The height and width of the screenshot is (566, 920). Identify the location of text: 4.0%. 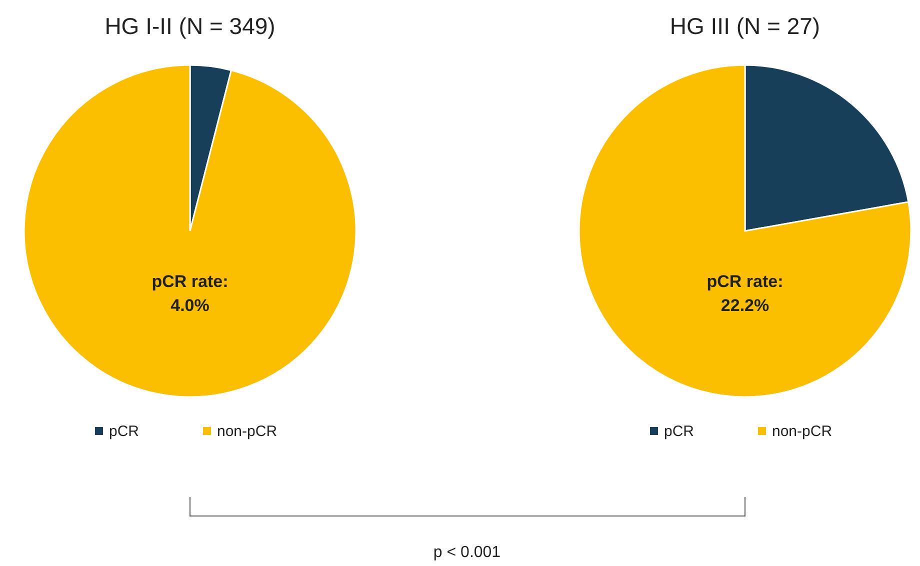
(190, 305).